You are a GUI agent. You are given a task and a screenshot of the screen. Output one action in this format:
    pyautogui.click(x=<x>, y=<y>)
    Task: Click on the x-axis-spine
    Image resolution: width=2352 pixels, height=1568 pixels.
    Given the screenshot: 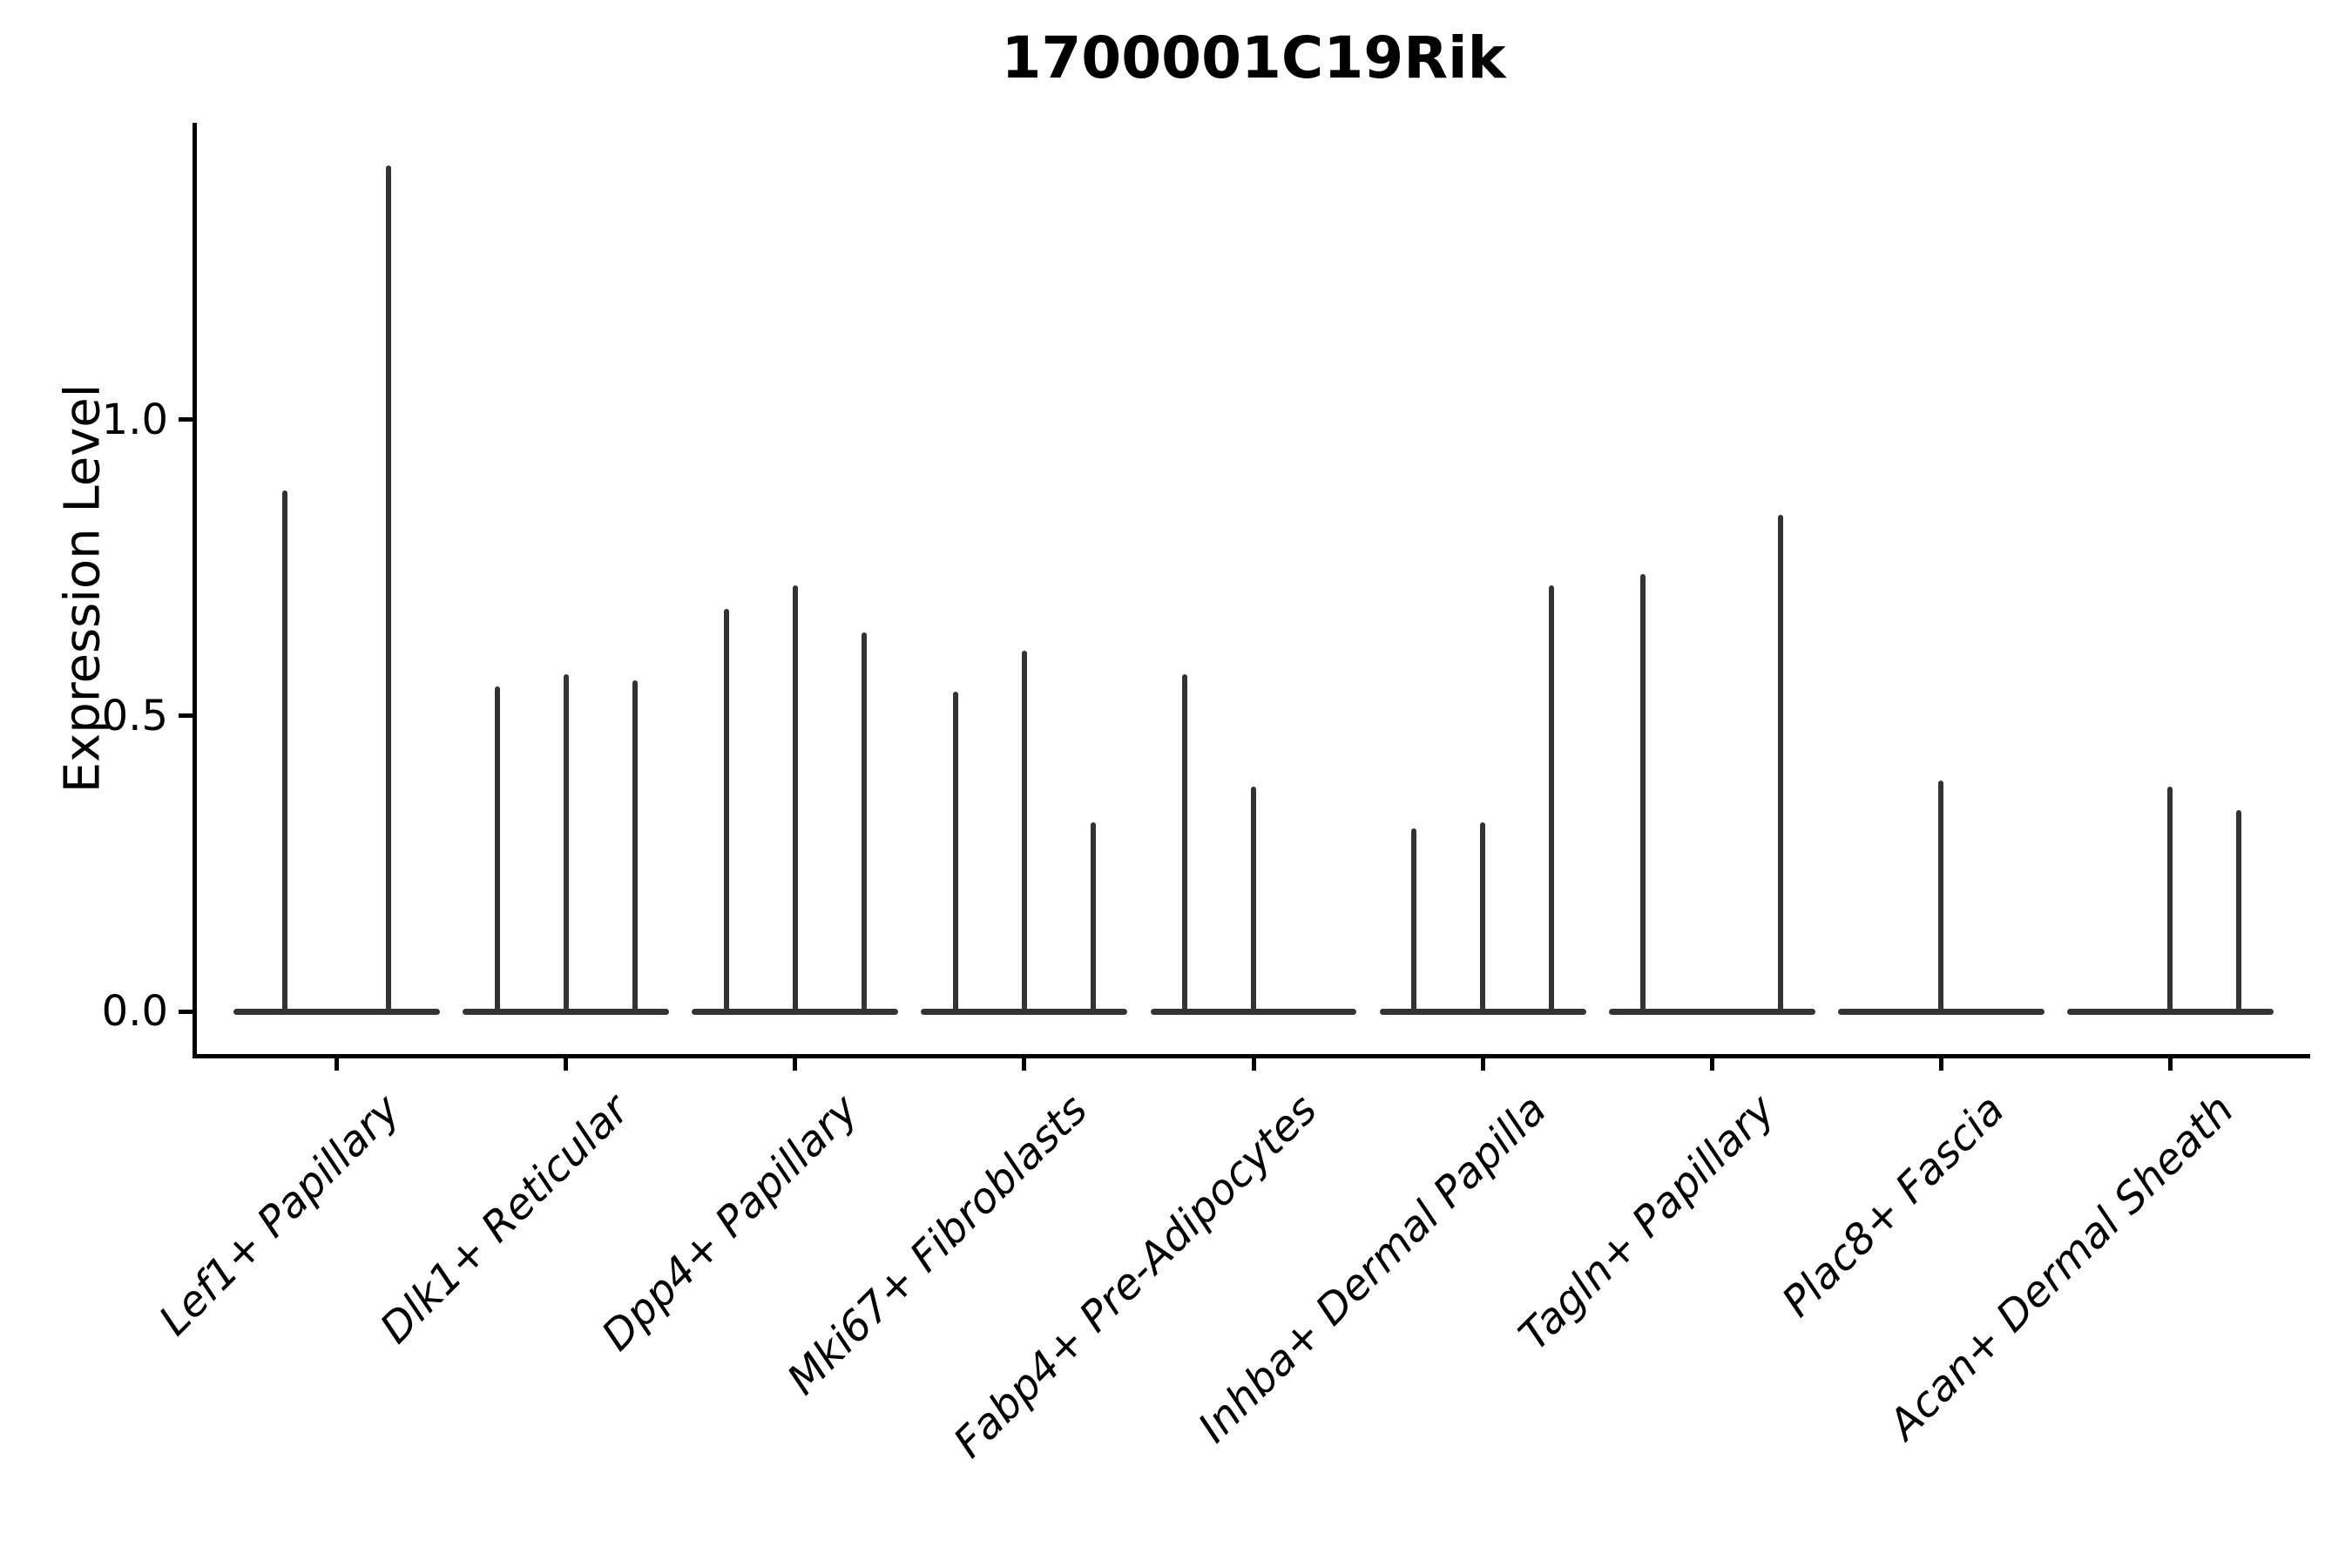 What is the action you would take?
    pyautogui.click(x=1251, y=1056)
    